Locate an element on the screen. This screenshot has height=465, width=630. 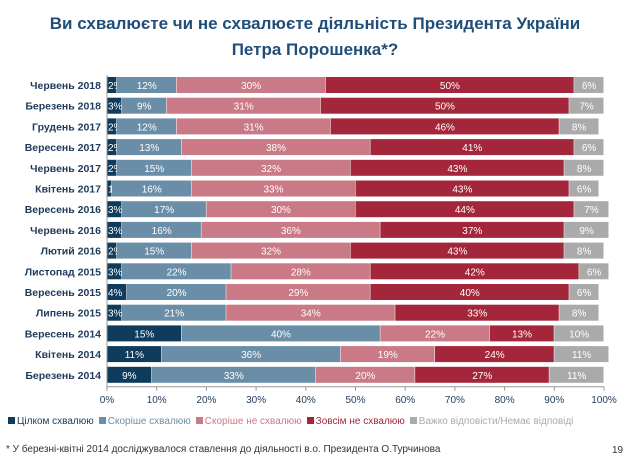
category-label: Вересень 2014 is located at coordinates (63, 334).